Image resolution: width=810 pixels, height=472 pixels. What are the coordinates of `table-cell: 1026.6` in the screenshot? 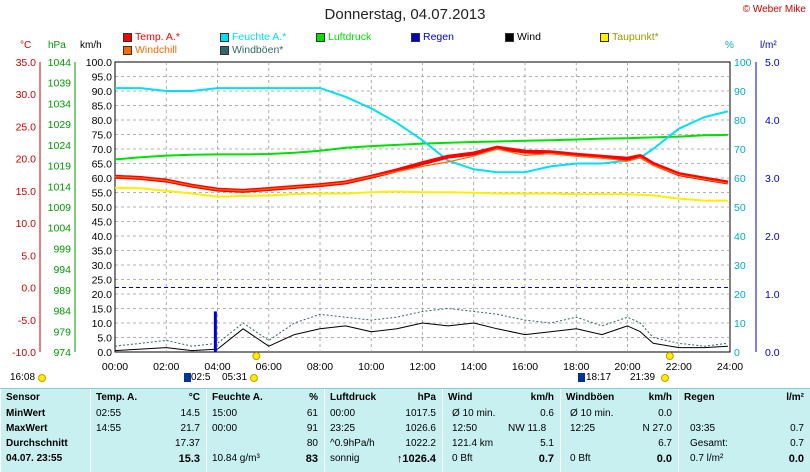 It's located at (420, 428).